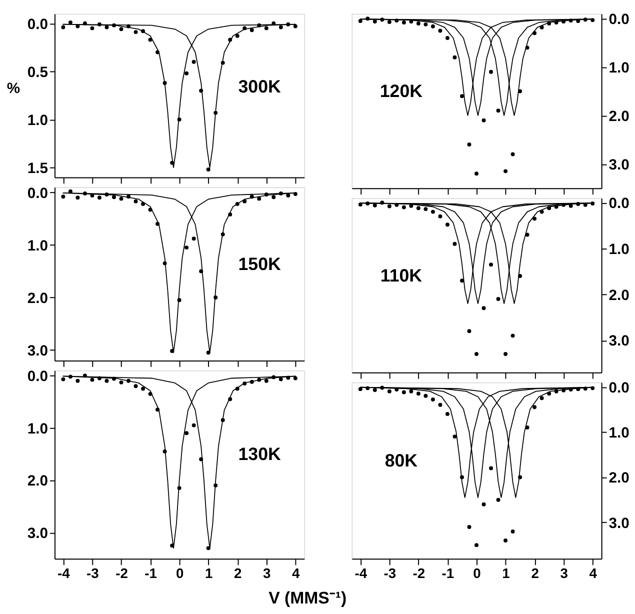 Image resolution: width=635 pixels, height=614 pixels. What do you see at coordinates (37, 169) in the screenshot?
I see `y-tick-label: 1.5` at bounding box center [37, 169].